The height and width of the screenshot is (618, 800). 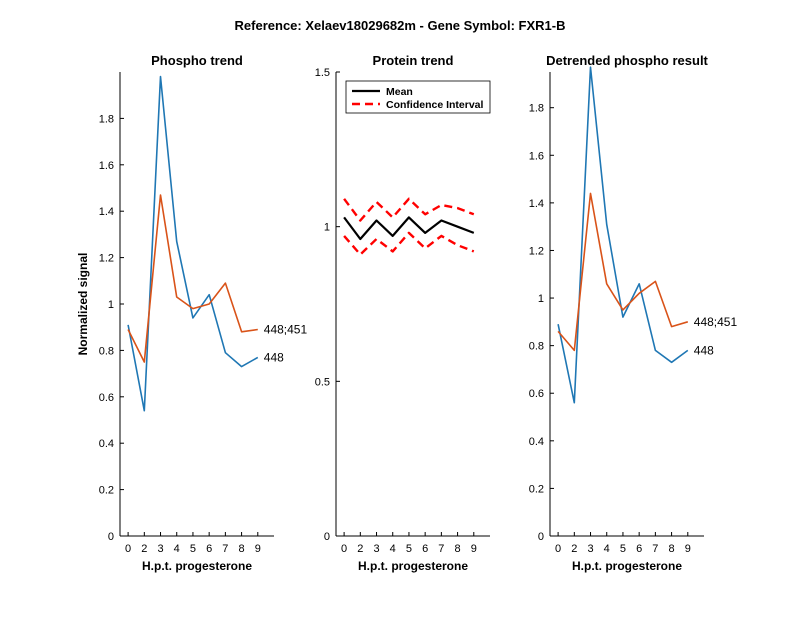 What do you see at coordinates (197, 60) in the screenshot?
I see `panel-title: Phospho trend` at bounding box center [197, 60].